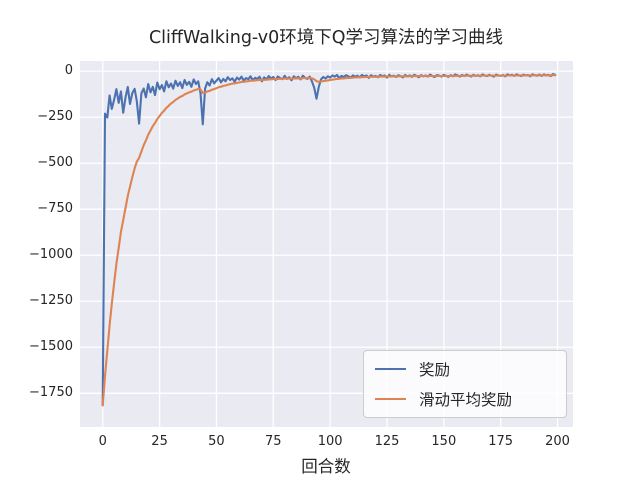 This screenshot has width=640, height=480. I want to click on y-tick-label: −750, so click(55, 209).